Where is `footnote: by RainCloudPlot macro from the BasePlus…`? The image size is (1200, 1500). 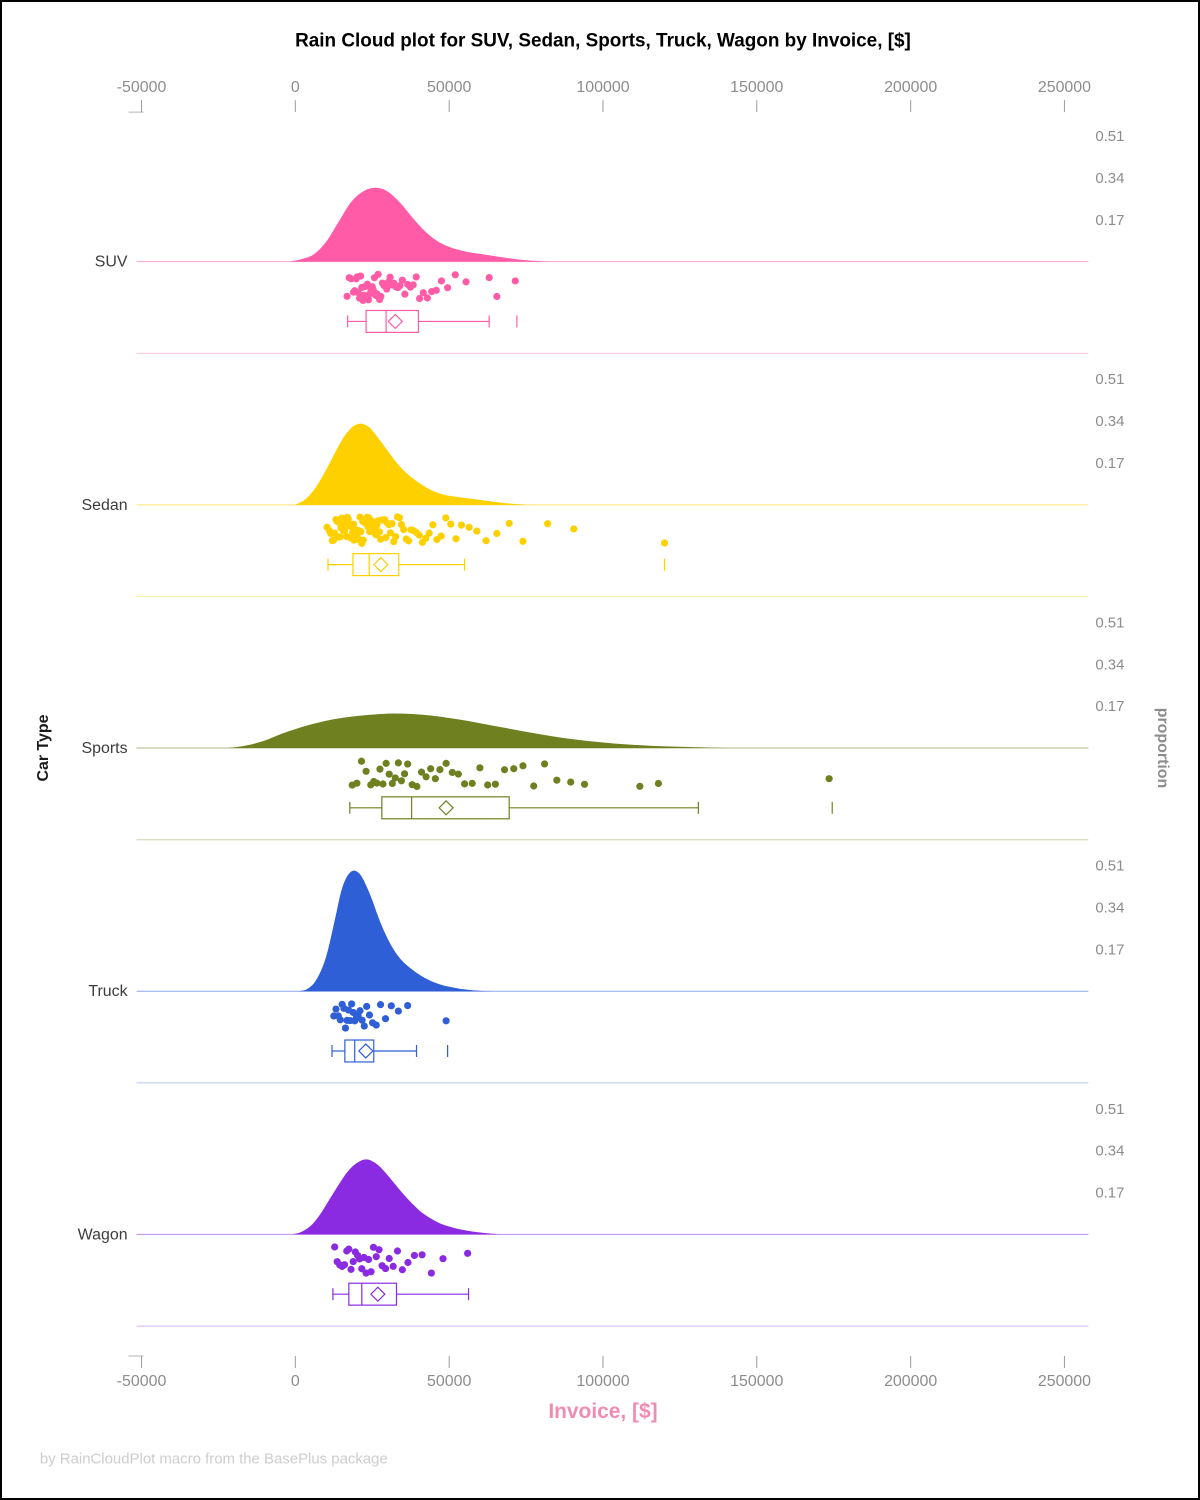
footnote: by RainCloudPlot macro from the BasePlus… is located at coordinates (214, 1459).